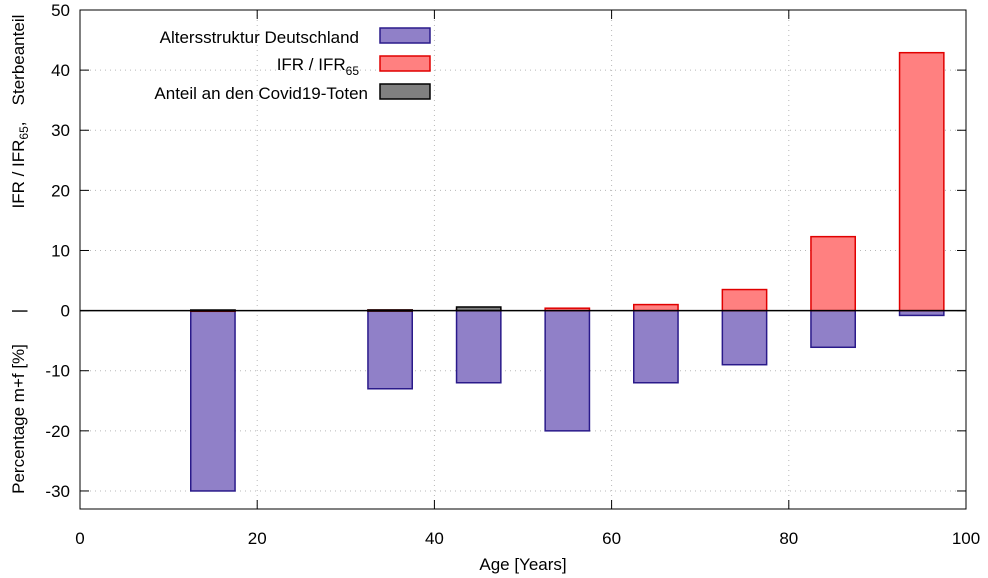 This screenshot has height=578, width=988. I want to click on y-tick-label: 40, so click(60, 70).